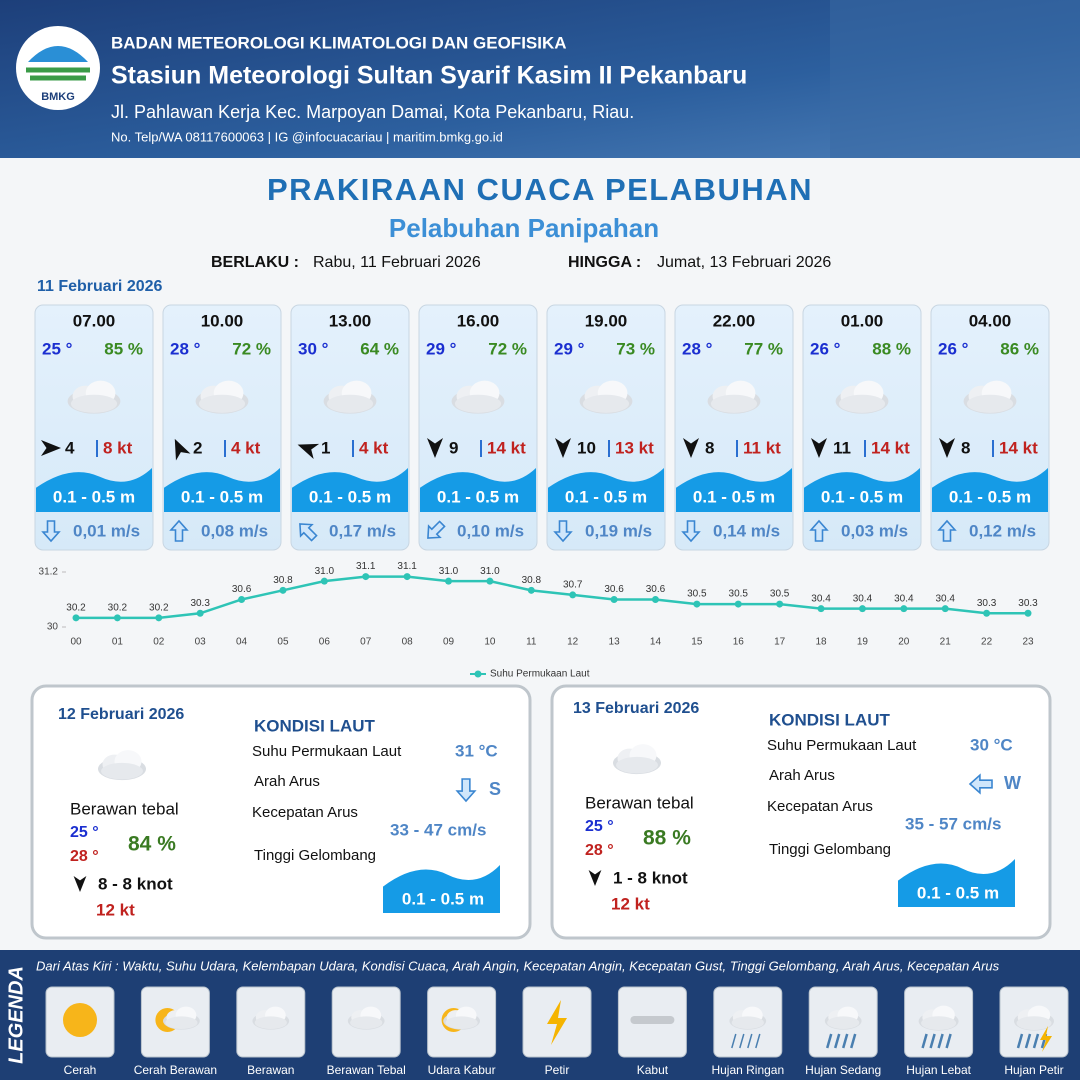 The width and height of the screenshot is (1080, 1080). Describe the element at coordinates (478, 674) in the screenshot. I see `legend-marker` at that location.